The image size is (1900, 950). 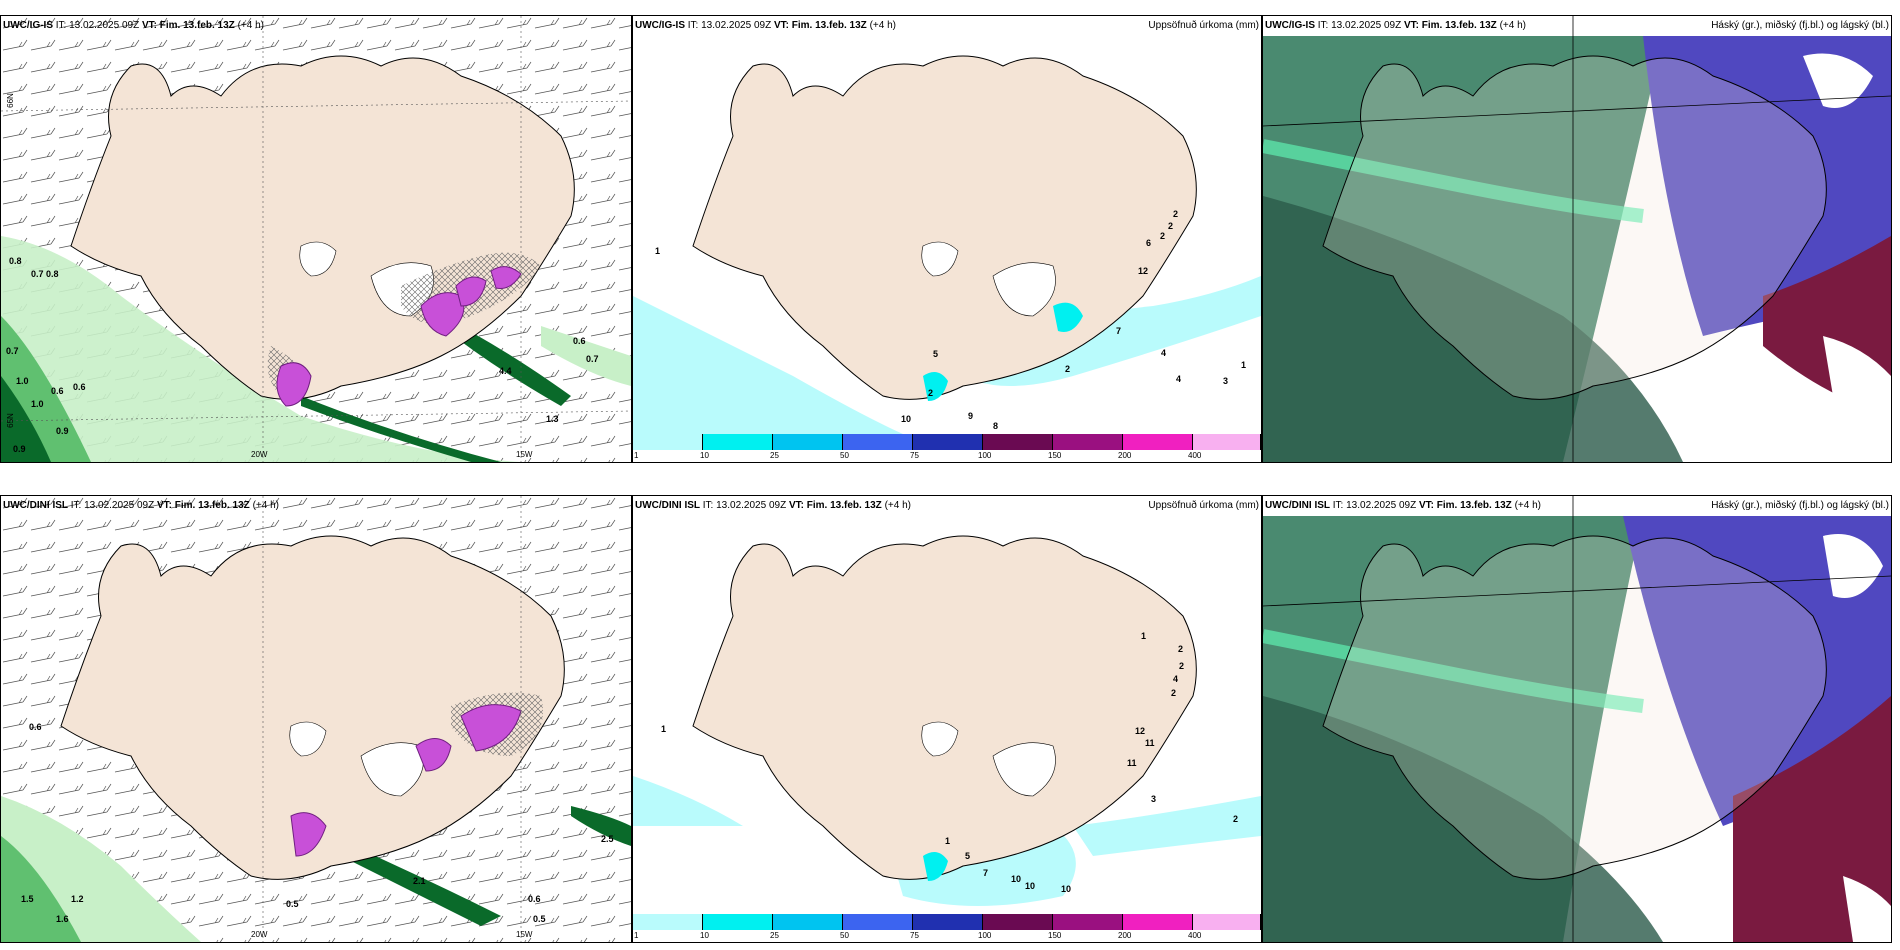 What do you see at coordinates (22, 381) in the screenshot?
I see `value-label: 1.0` at bounding box center [22, 381].